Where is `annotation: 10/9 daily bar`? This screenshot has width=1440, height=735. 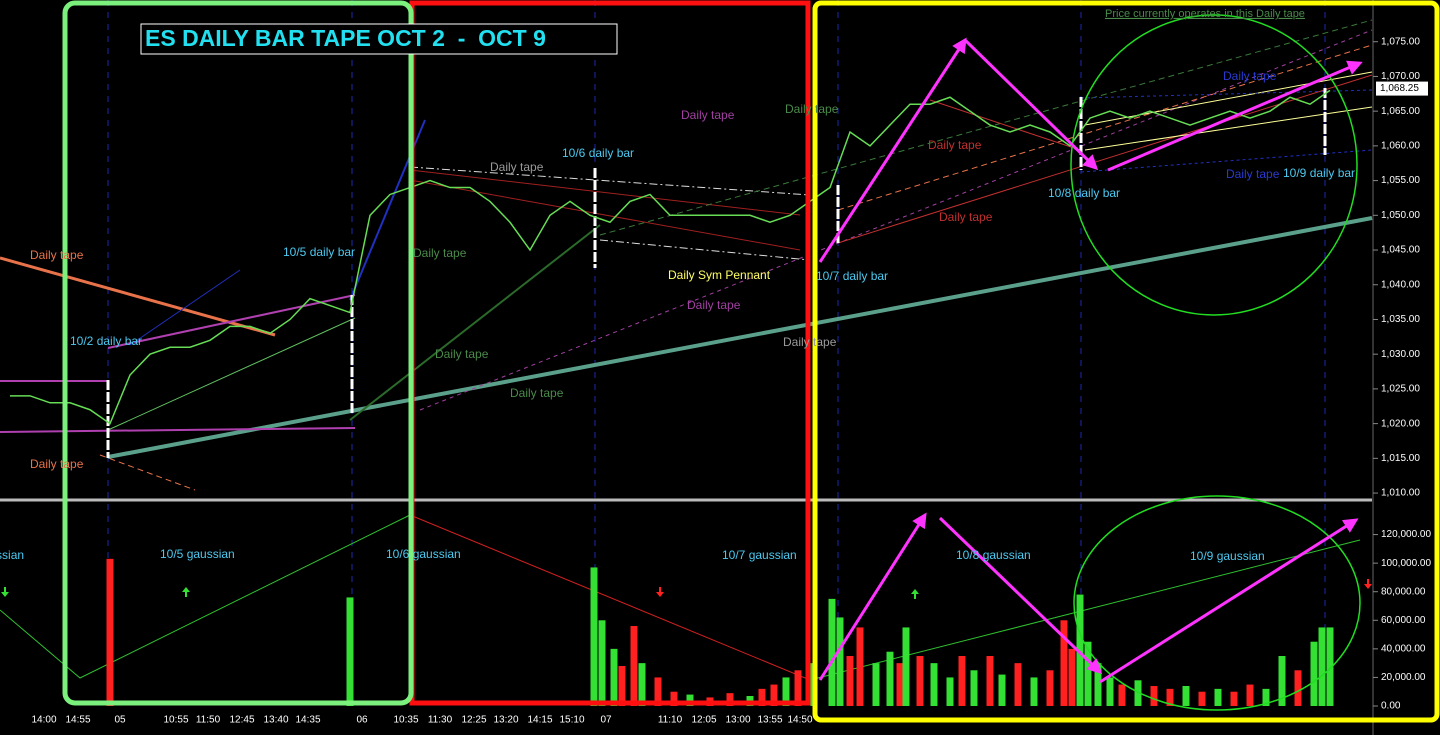
annotation: 10/9 daily bar is located at coordinates (1319, 173).